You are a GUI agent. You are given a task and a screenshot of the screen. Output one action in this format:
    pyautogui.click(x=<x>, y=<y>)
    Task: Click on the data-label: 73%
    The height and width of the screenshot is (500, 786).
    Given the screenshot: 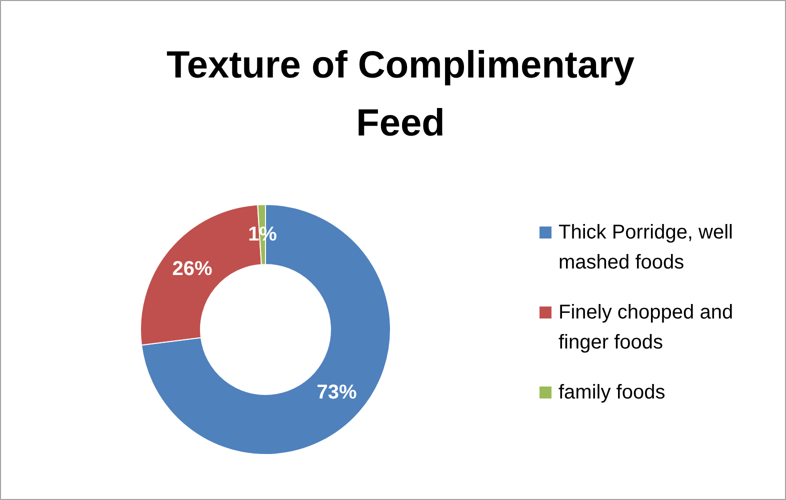 What is the action you would take?
    pyautogui.click(x=336, y=392)
    